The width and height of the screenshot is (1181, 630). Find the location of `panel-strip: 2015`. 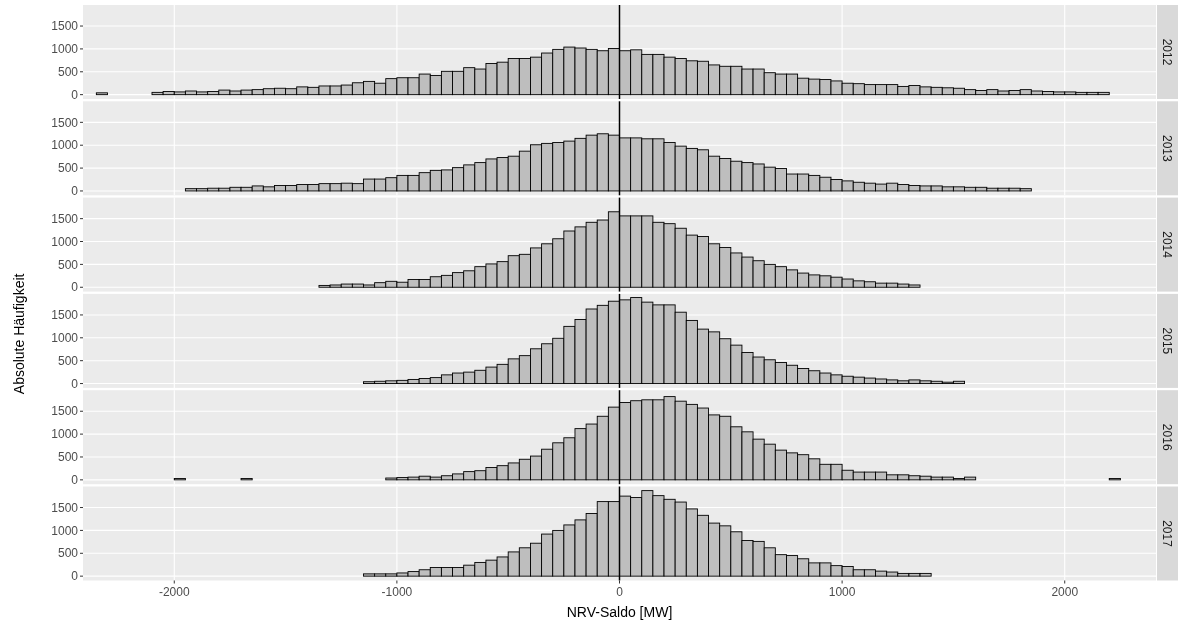

panel-strip: 2015 is located at coordinates (1167, 340).